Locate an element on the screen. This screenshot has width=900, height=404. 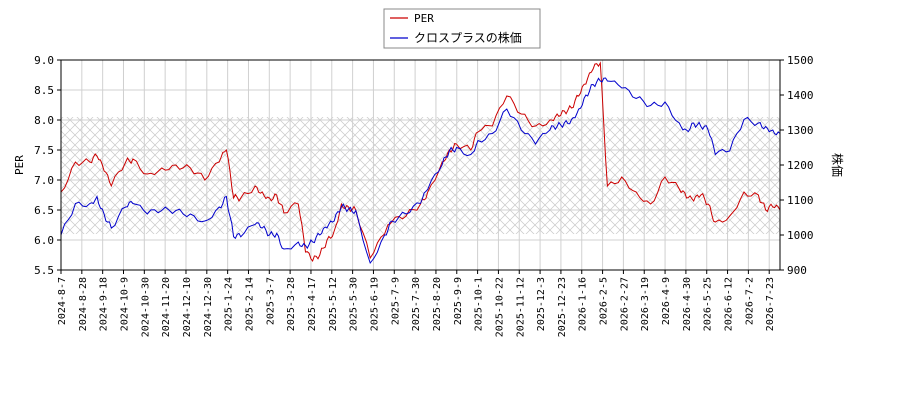
legend-box is located at coordinates (462, 28).